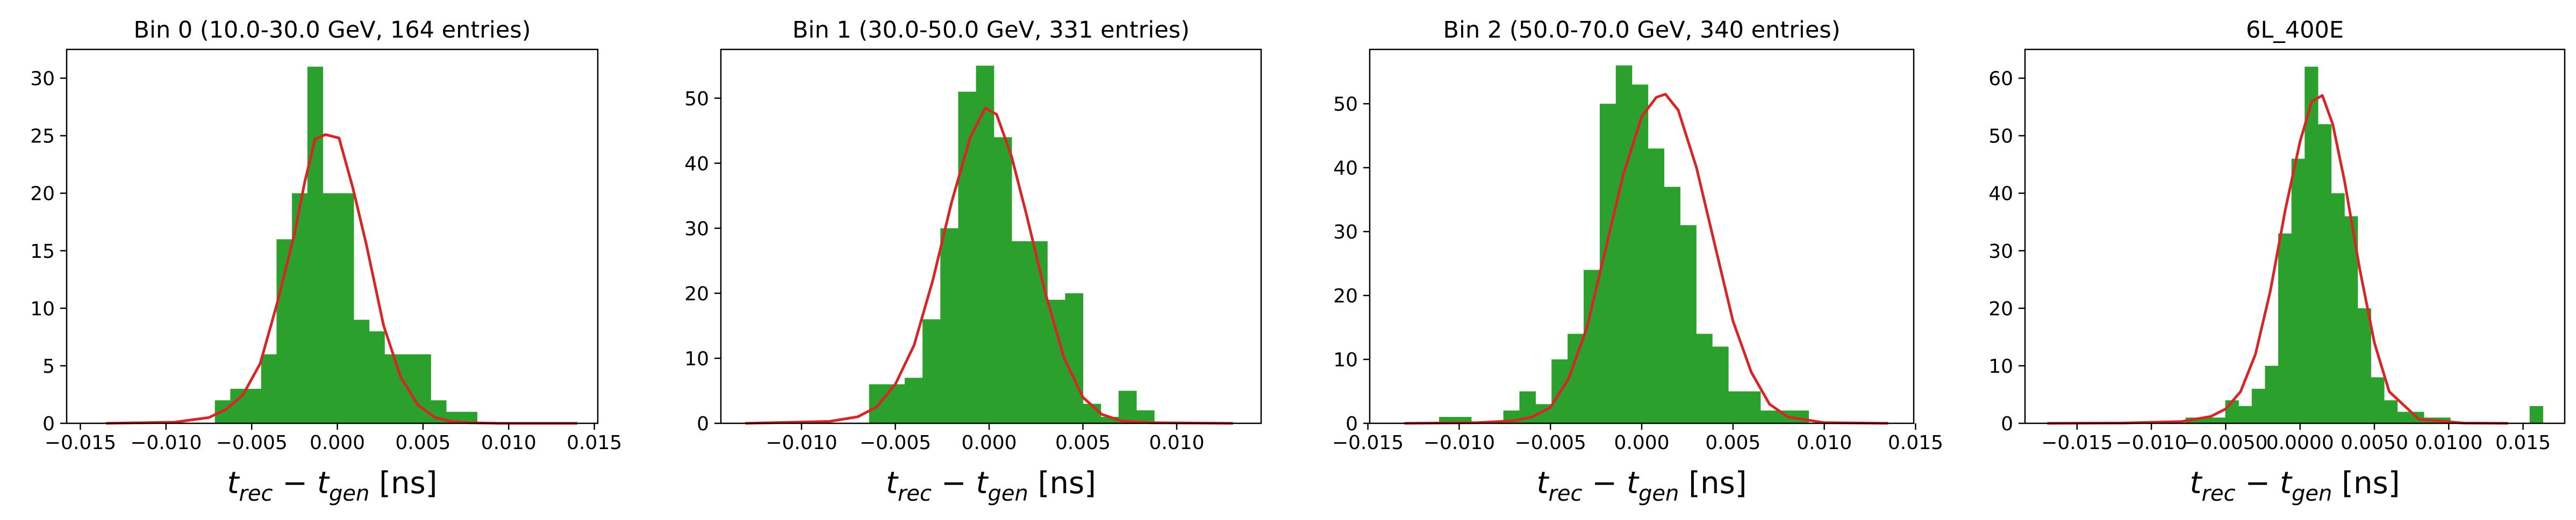 The width and height of the screenshot is (2576, 520). I want to click on y-tick-label: 60, so click(2000, 79).